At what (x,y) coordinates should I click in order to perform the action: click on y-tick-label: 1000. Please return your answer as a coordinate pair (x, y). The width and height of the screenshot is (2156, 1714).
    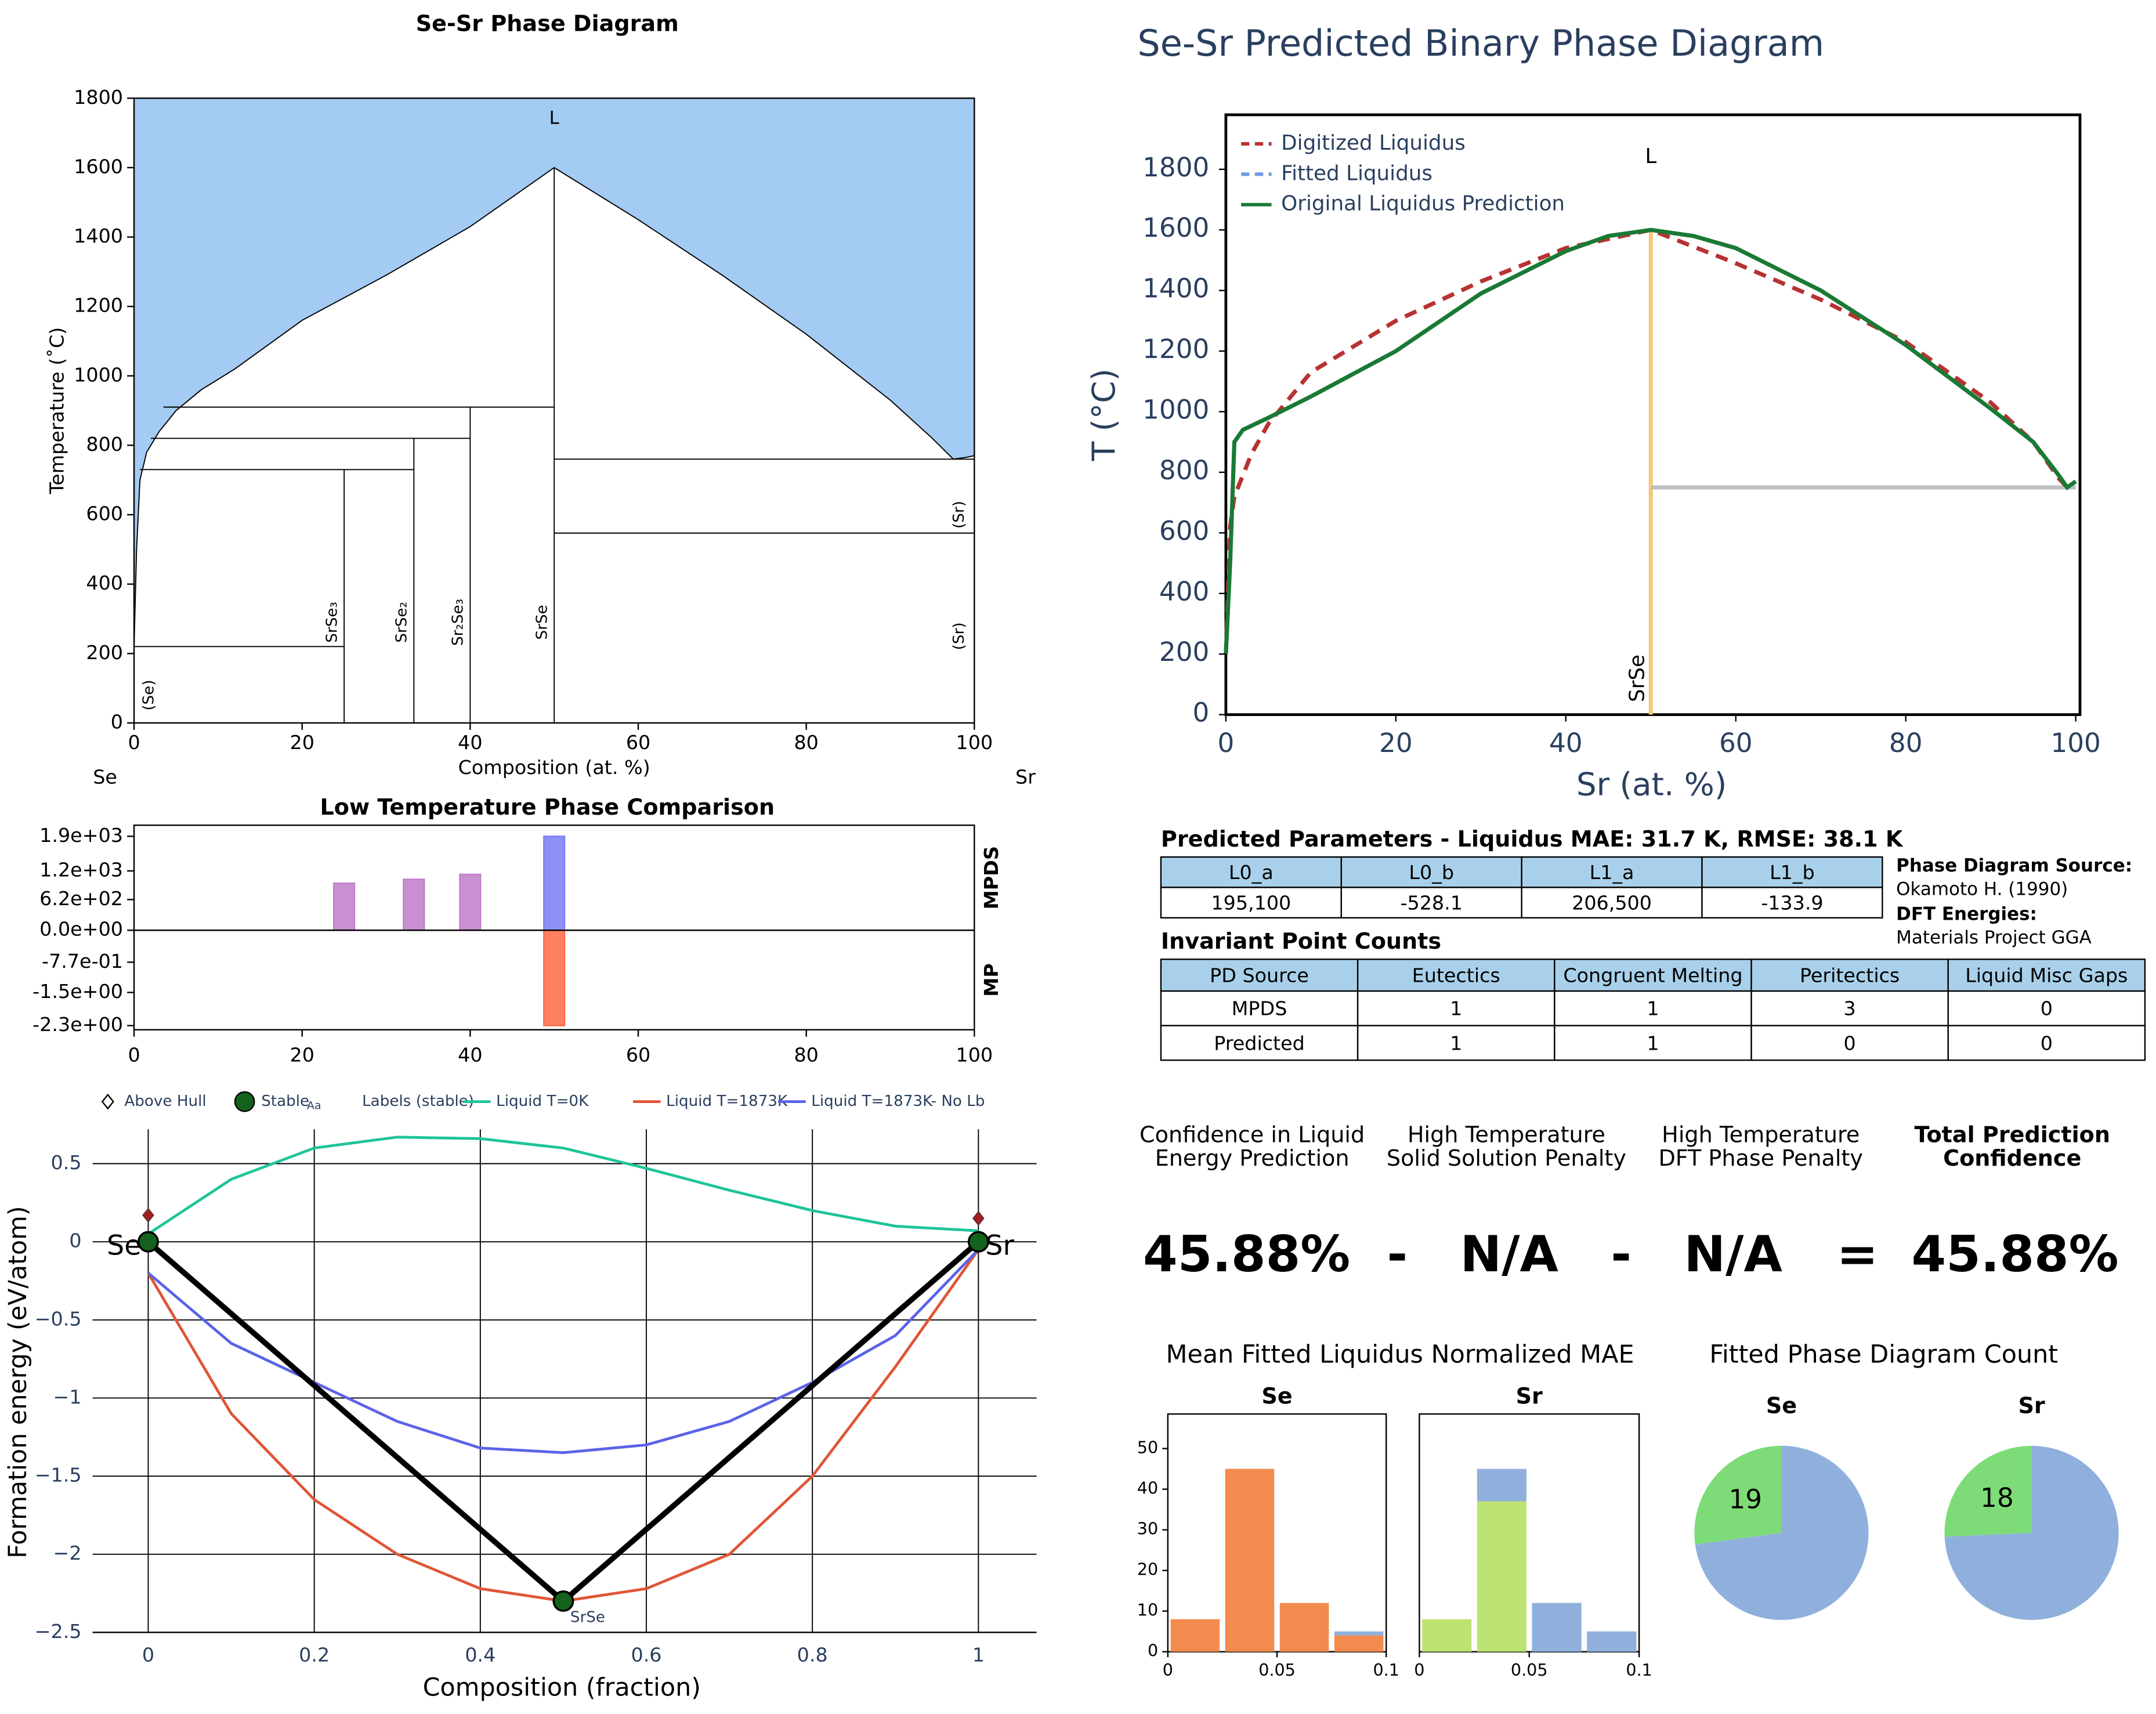
    Looking at the image, I should click on (98, 374).